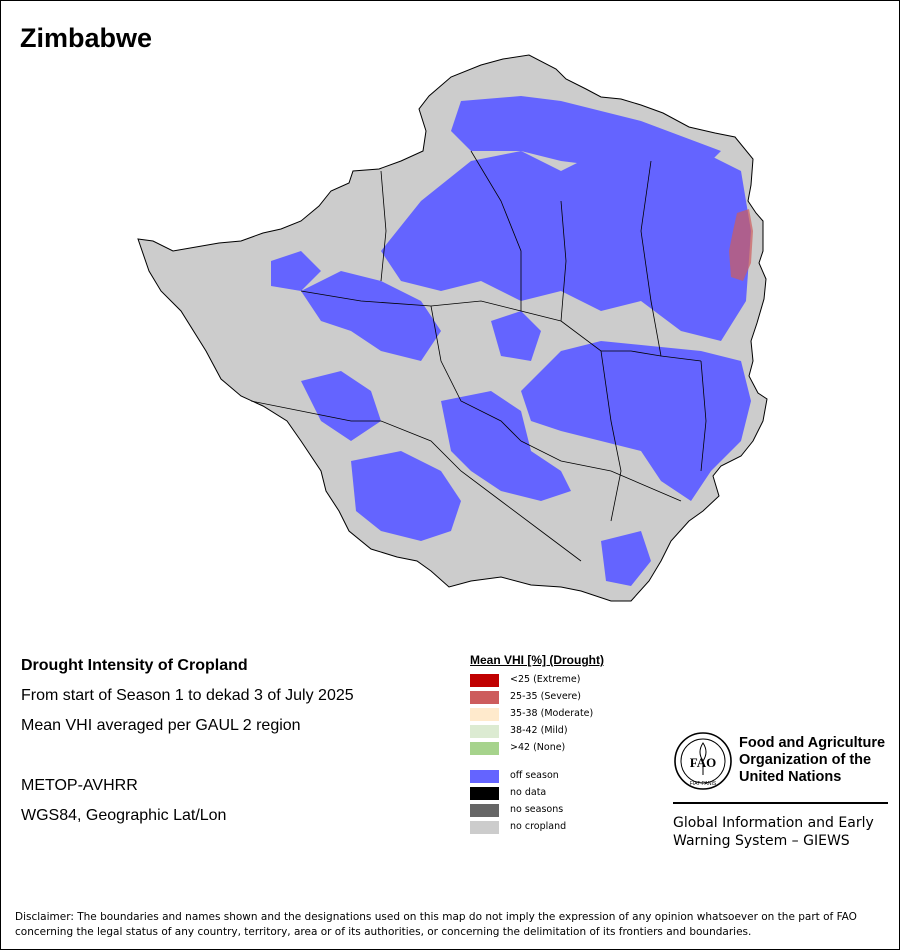  I want to click on legend-item-no-cropland: no cropland, so click(537, 827).